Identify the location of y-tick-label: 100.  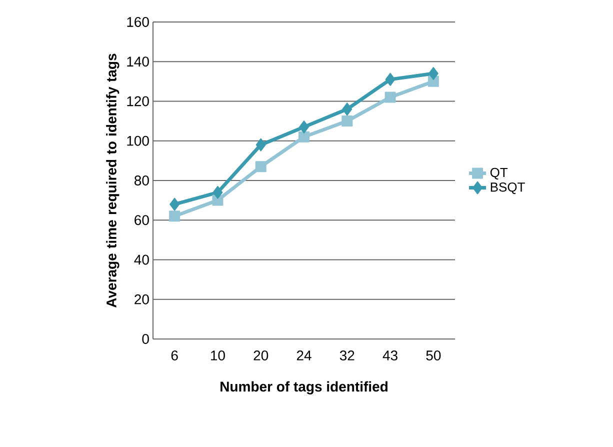
(138, 141).